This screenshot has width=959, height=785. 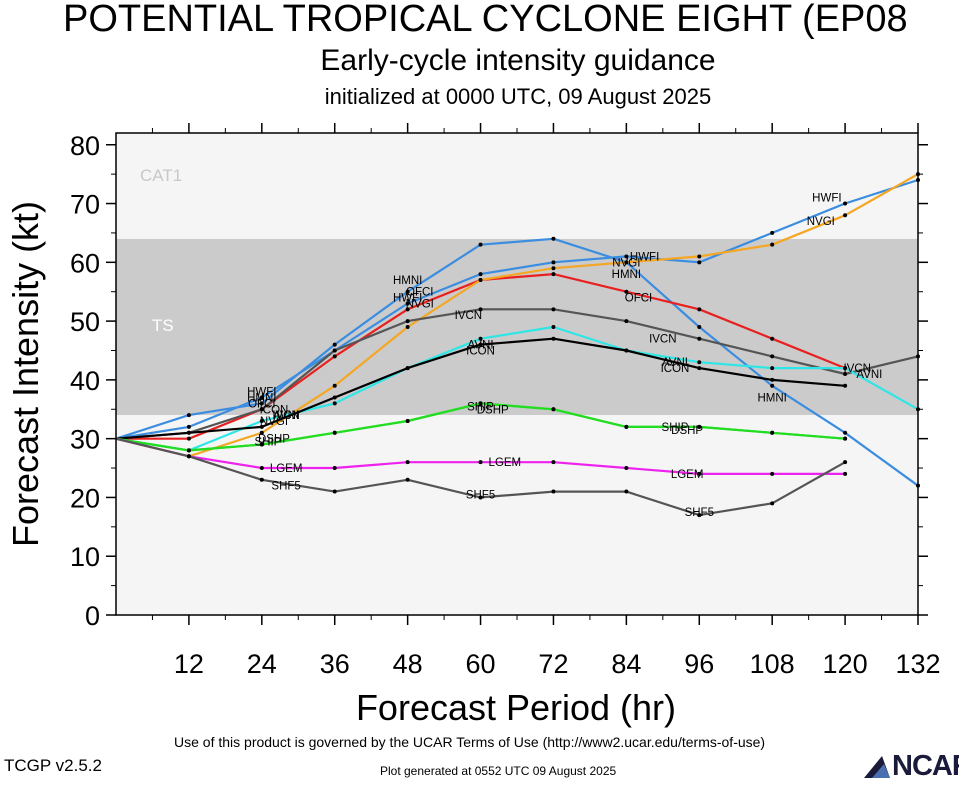 I want to click on chart-subtitle: Early-cycle intensity guidance, so click(x=518, y=60).